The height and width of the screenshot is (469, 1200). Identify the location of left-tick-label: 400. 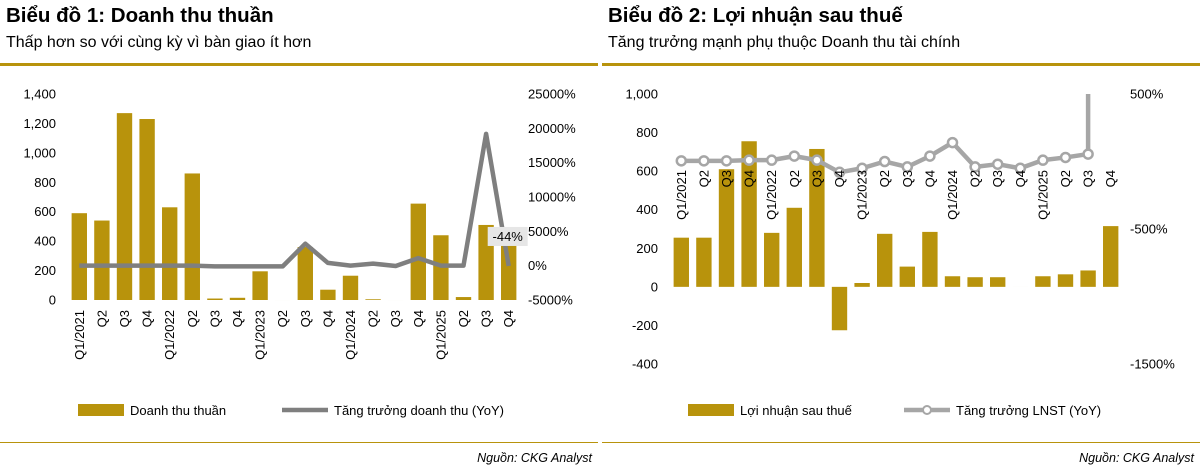
(647, 209).